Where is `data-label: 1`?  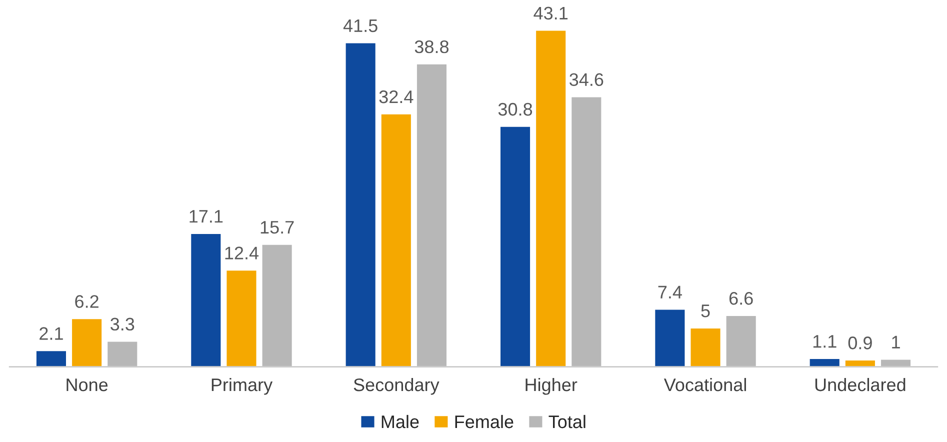 data-label: 1 is located at coordinates (896, 342).